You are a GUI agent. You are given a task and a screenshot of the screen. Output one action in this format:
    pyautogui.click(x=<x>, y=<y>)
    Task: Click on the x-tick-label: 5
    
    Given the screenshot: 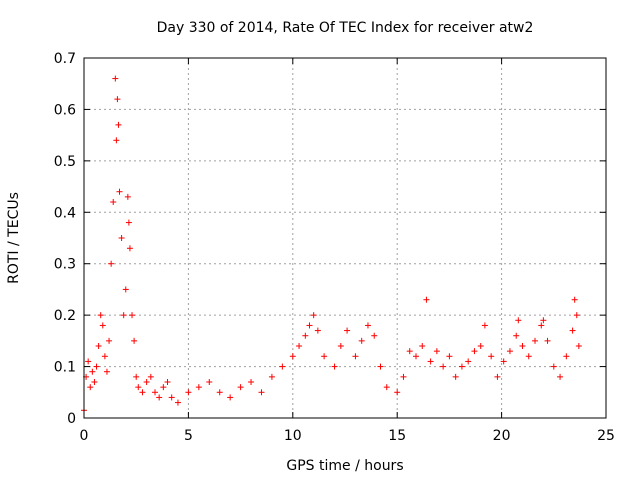 What is the action you would take?
    pyautogui.click(x=188, y=436)
    